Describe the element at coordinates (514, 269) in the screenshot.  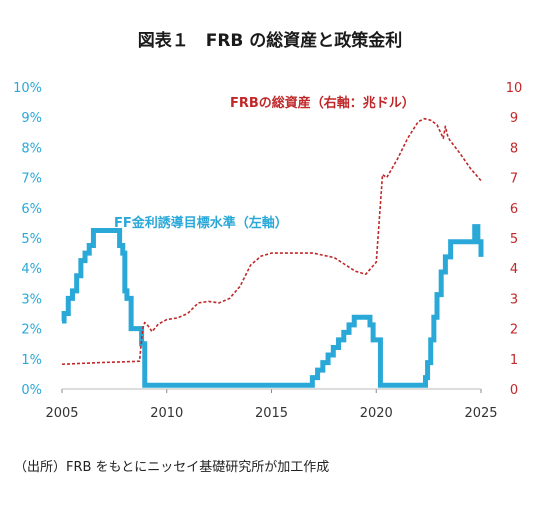
I see `right-tick-label: 4` at that location.